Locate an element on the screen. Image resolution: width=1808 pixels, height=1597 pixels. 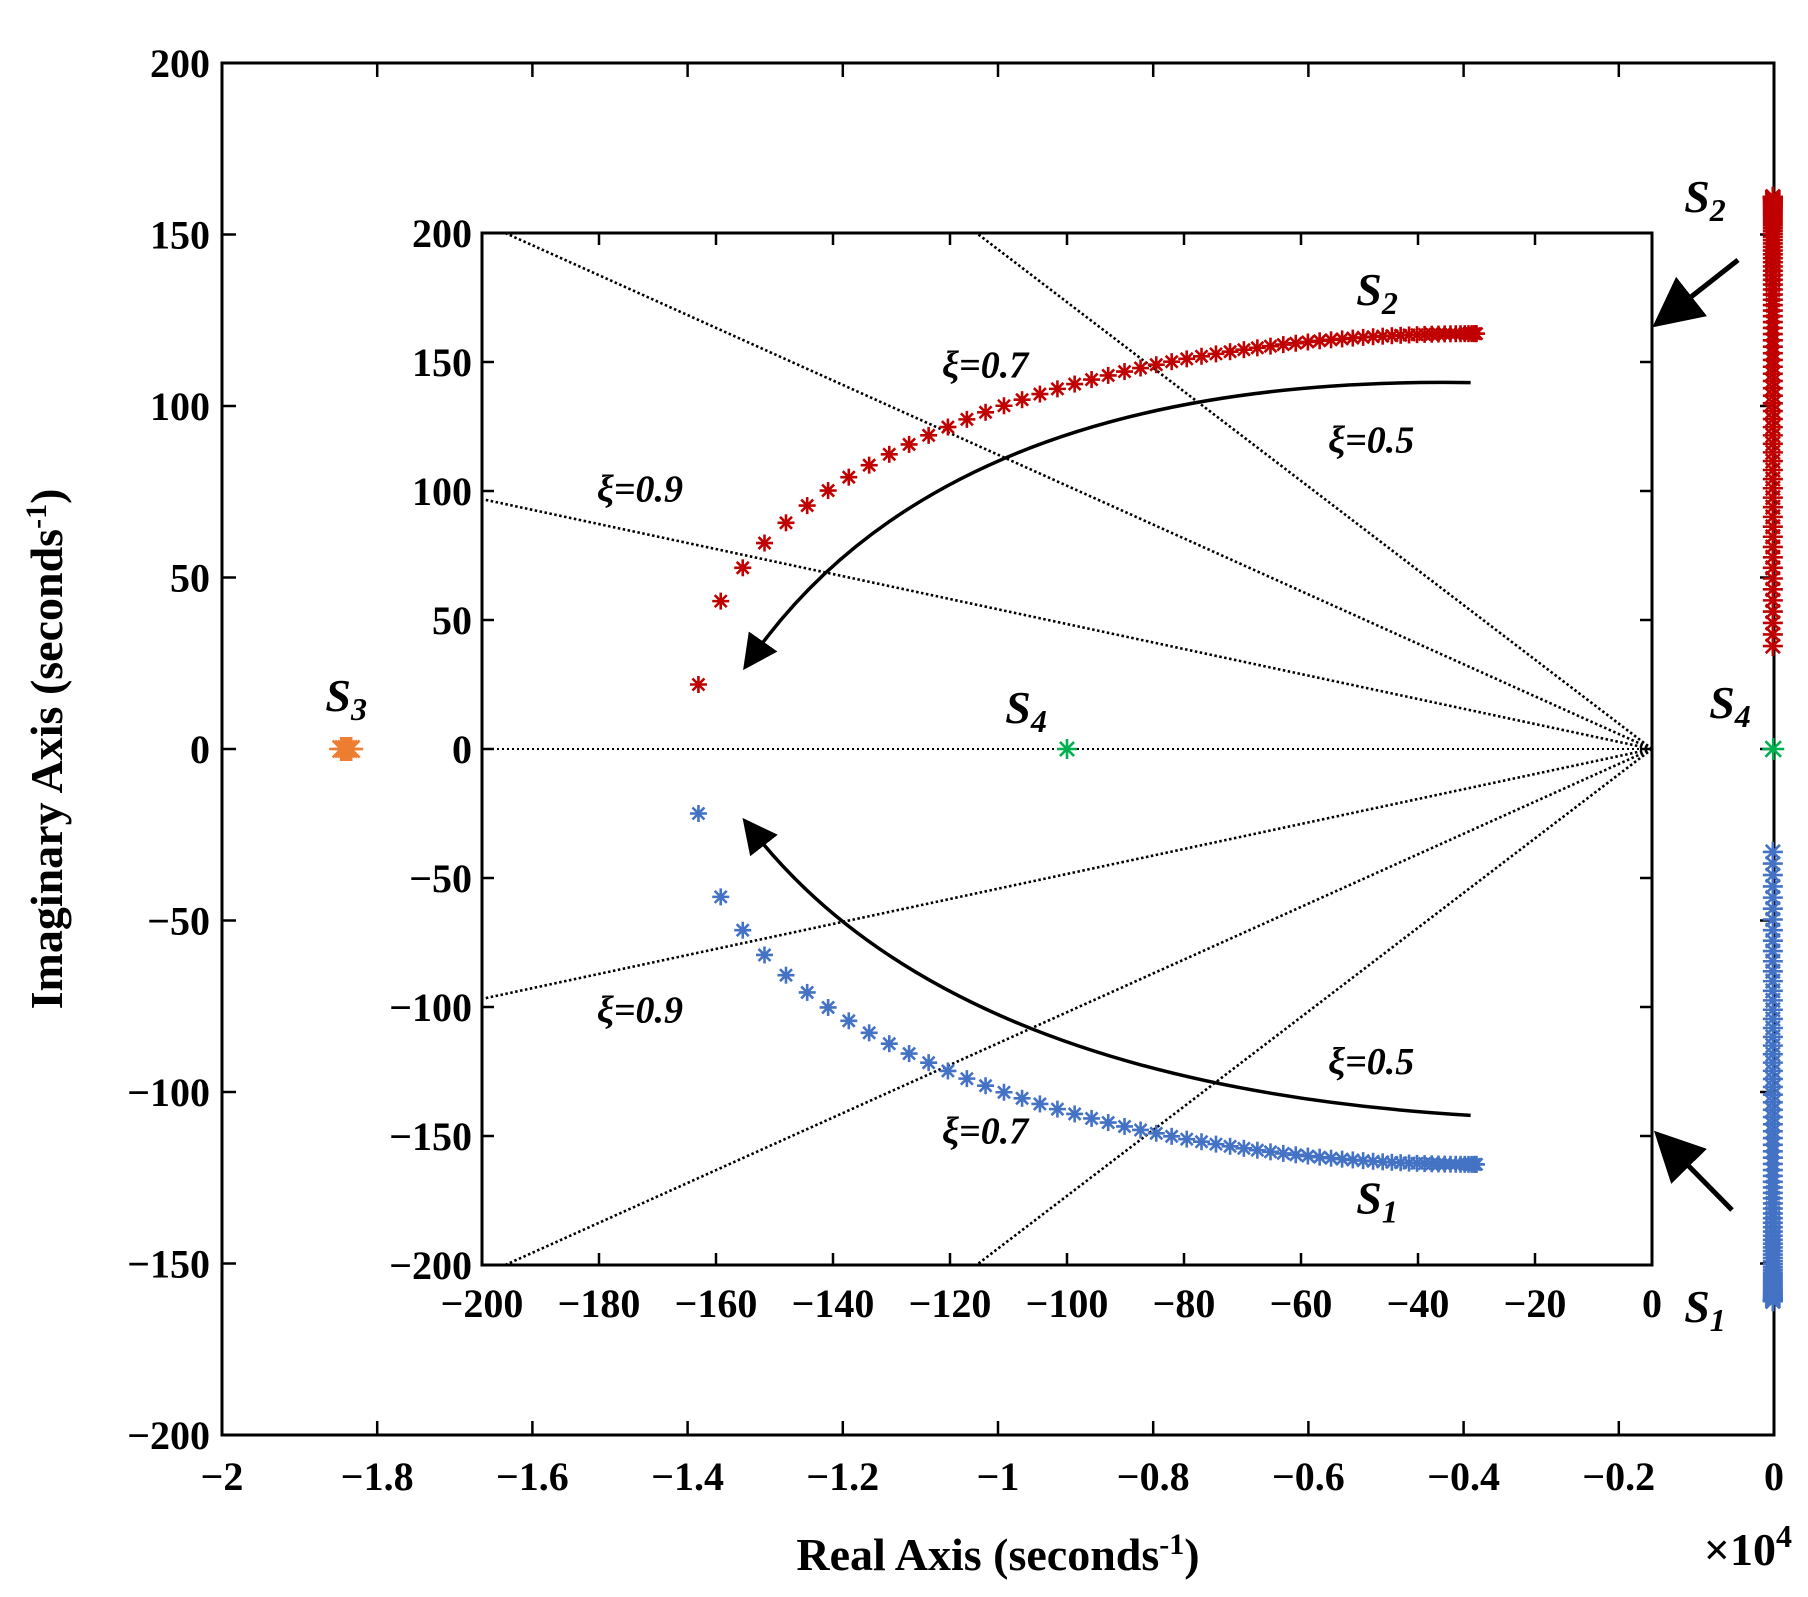
damping-label-0_9-upper: ξ=0.9 is located at coordinates (640, 489).